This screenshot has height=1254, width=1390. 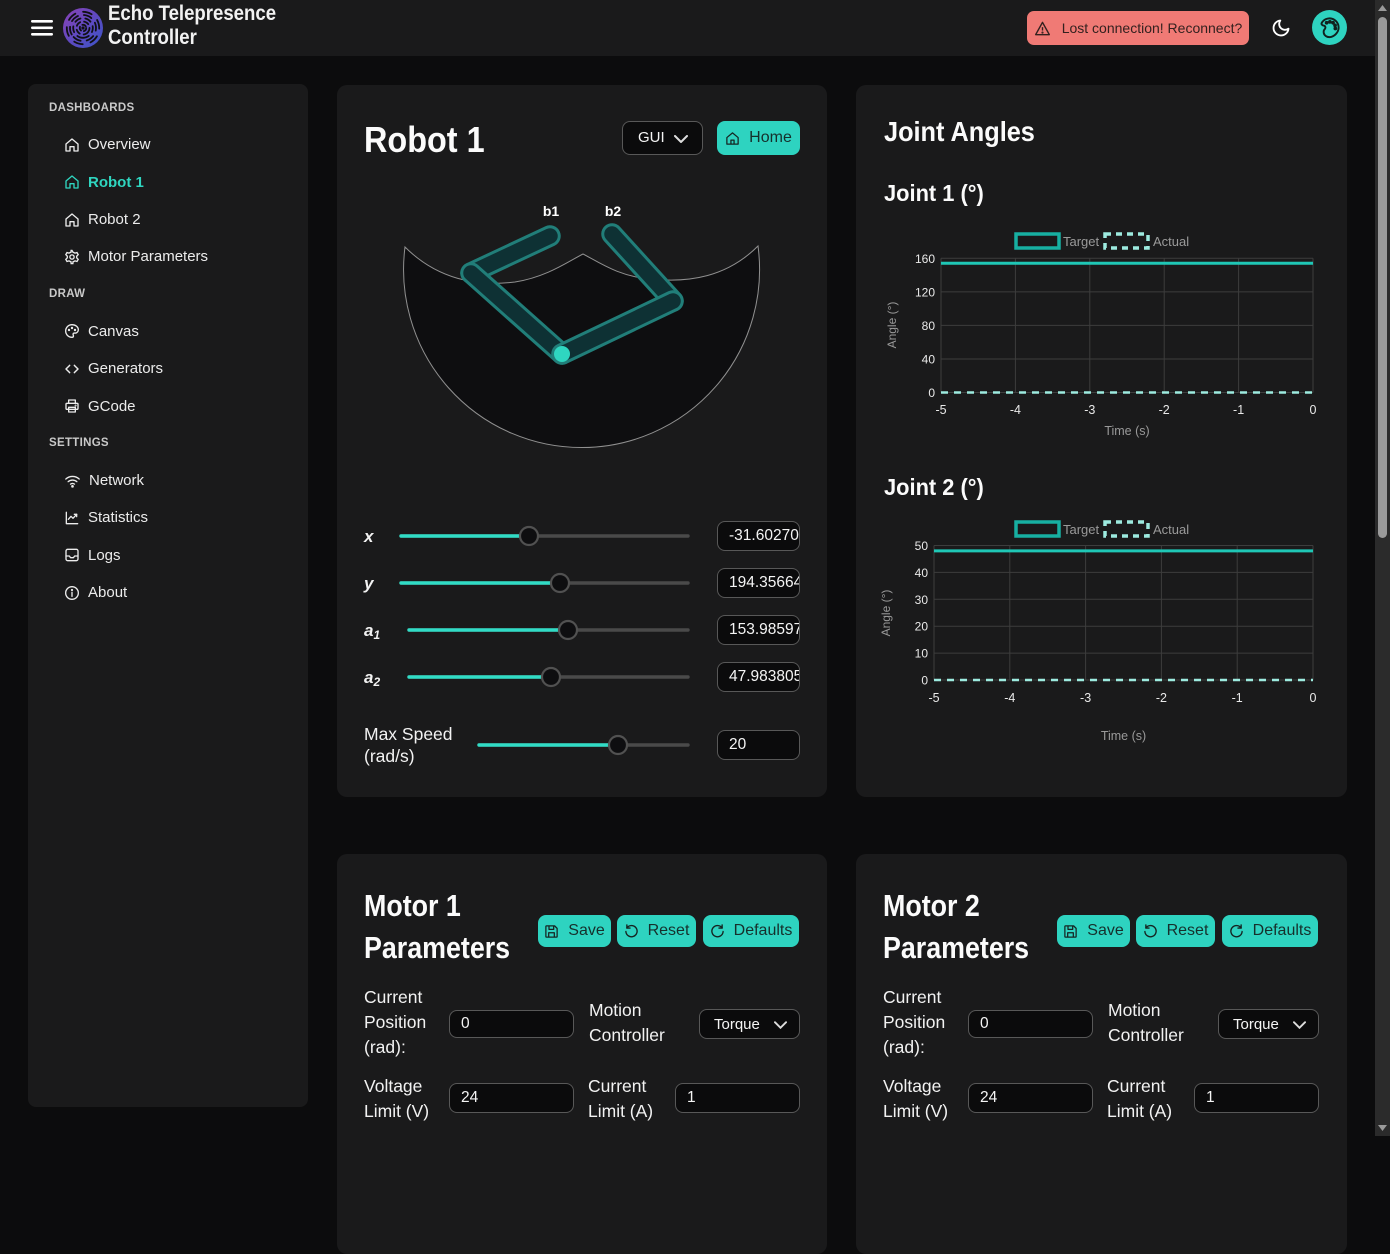 What do you see at coordinates (922, 546) in the screenshot?
I see `svg-text: 50` at bounding box center [922, 546].